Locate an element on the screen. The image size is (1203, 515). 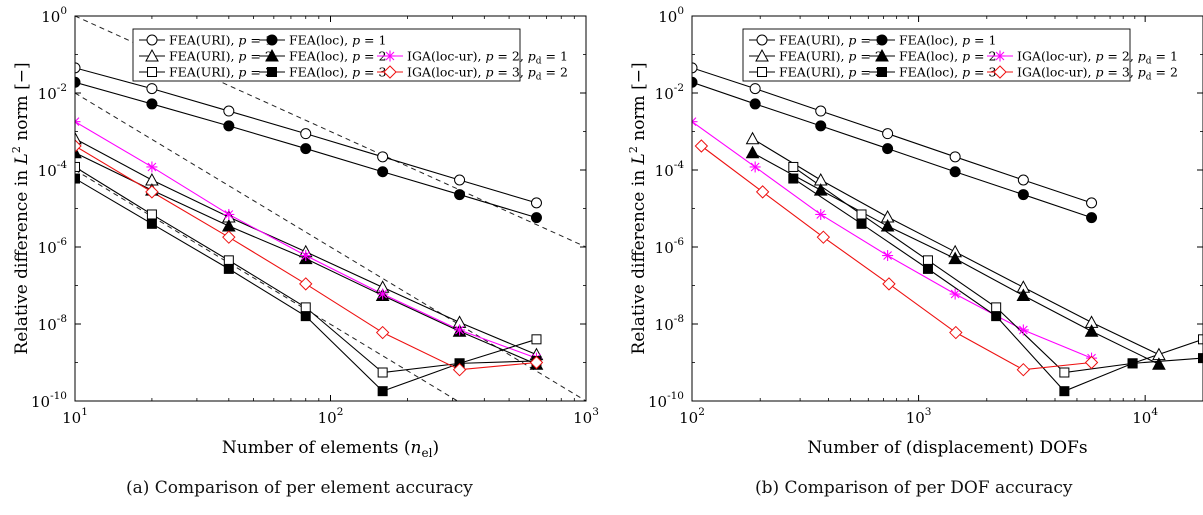
legend-label-b-2: FEA(URI), p = 2 is located at coordinates (831, 56).